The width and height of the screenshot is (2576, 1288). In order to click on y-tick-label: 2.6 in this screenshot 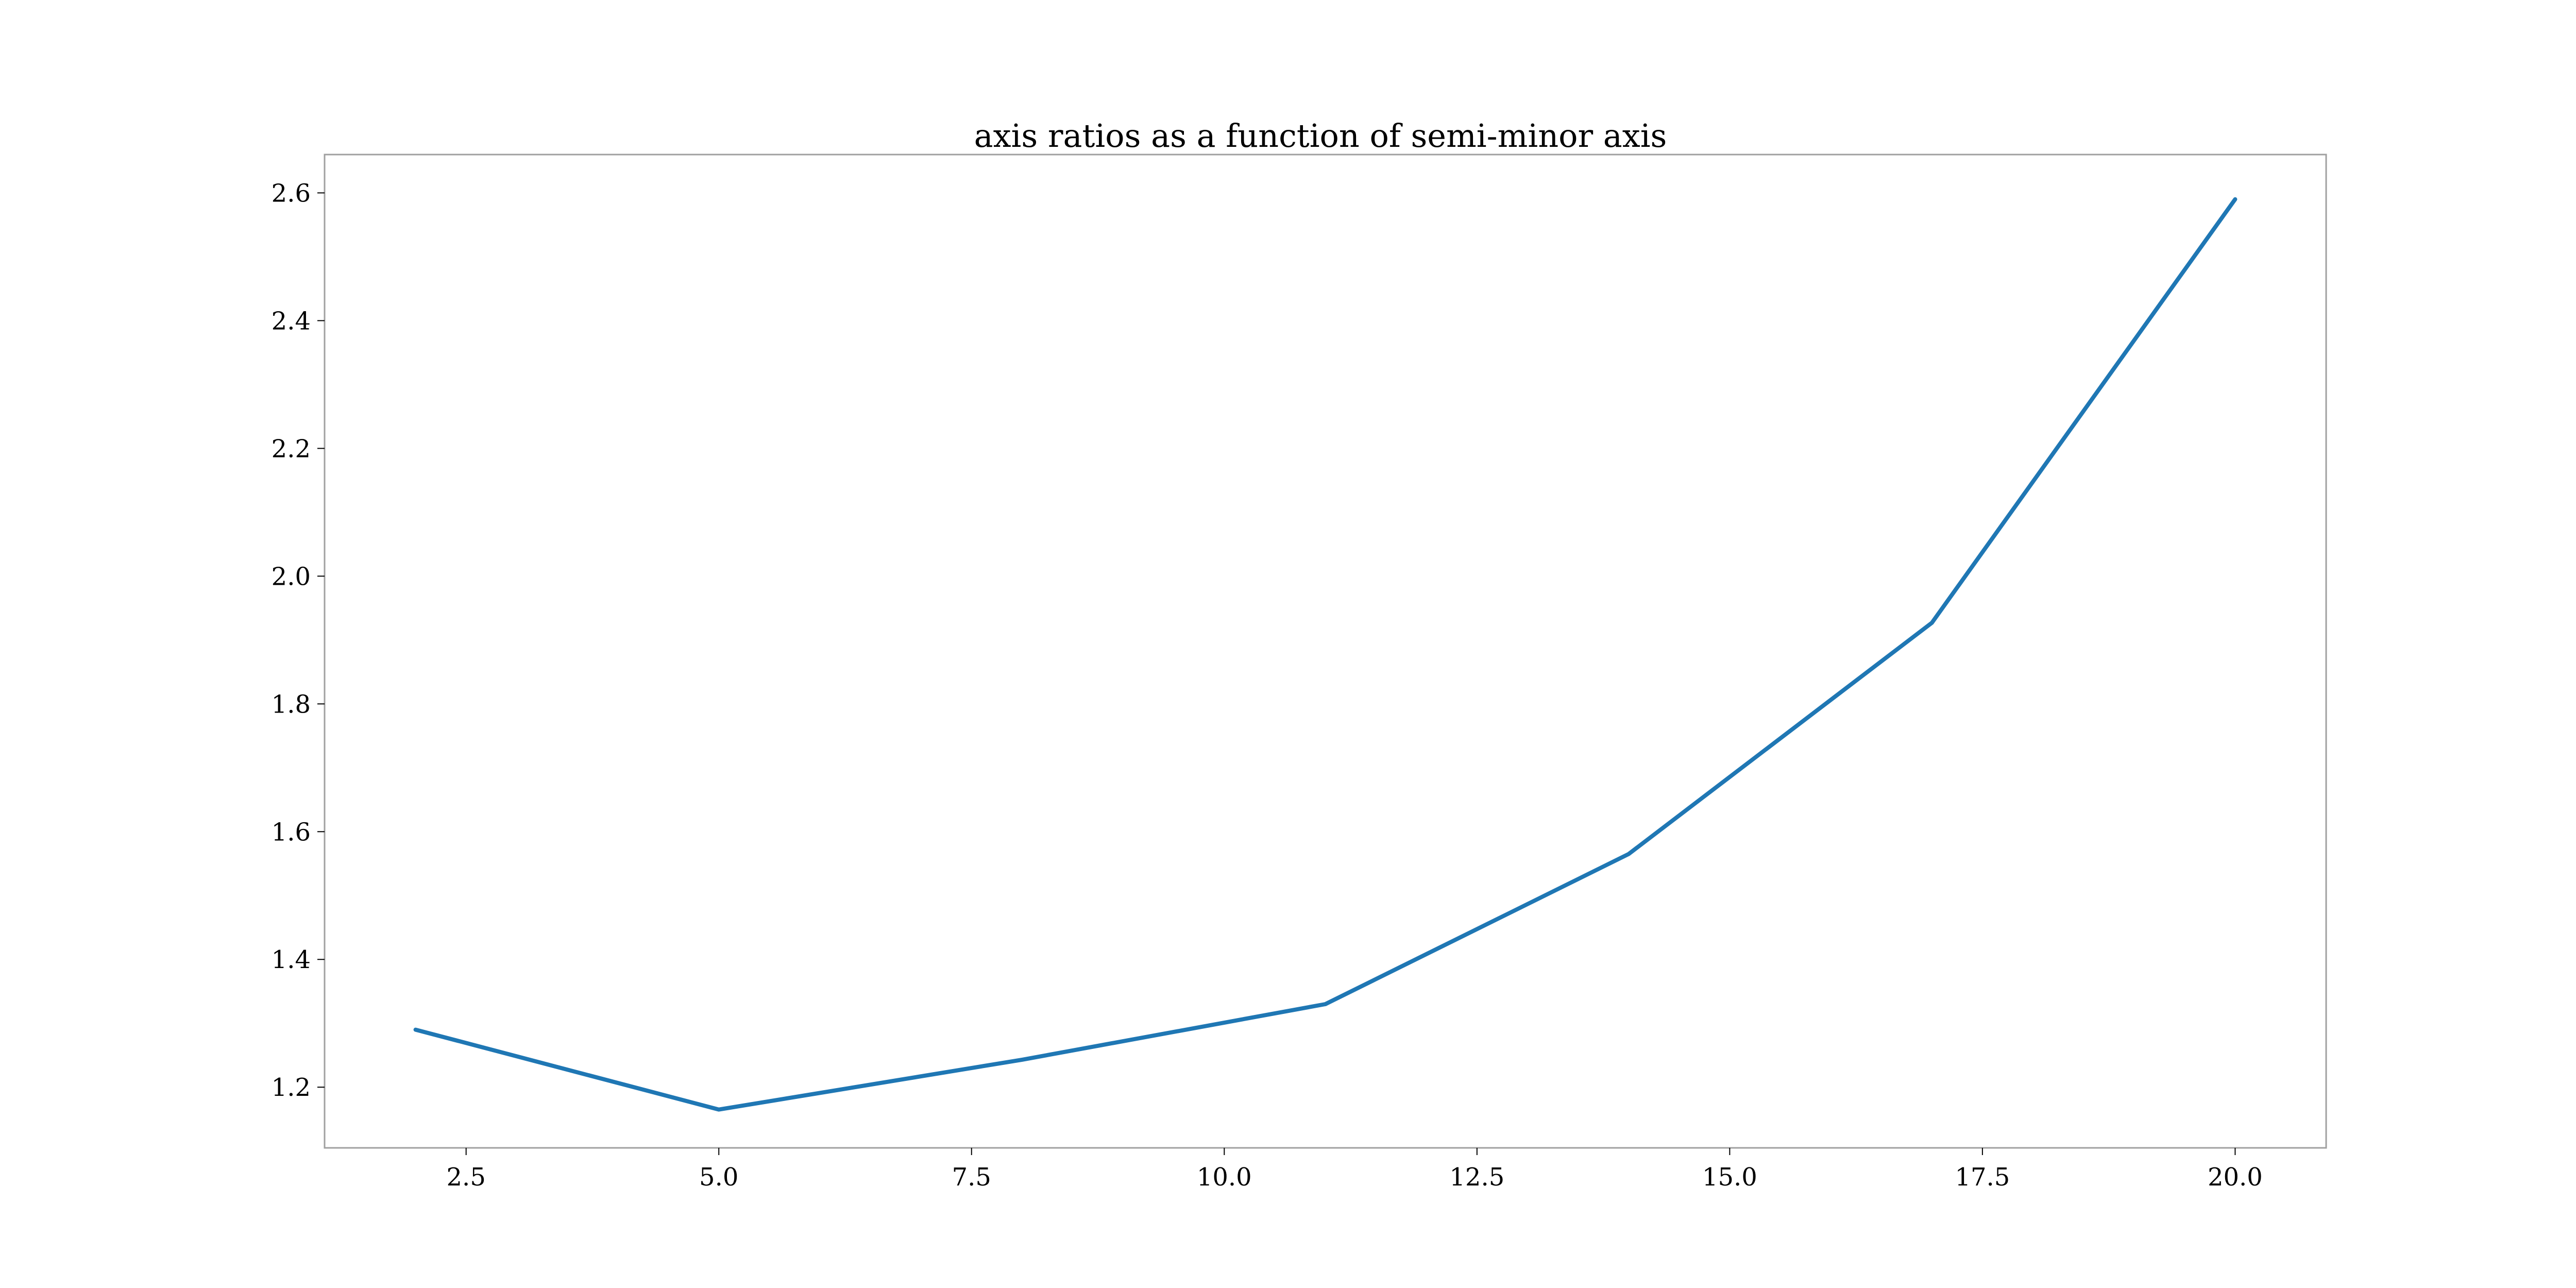, I will do `click(291, 193)`.